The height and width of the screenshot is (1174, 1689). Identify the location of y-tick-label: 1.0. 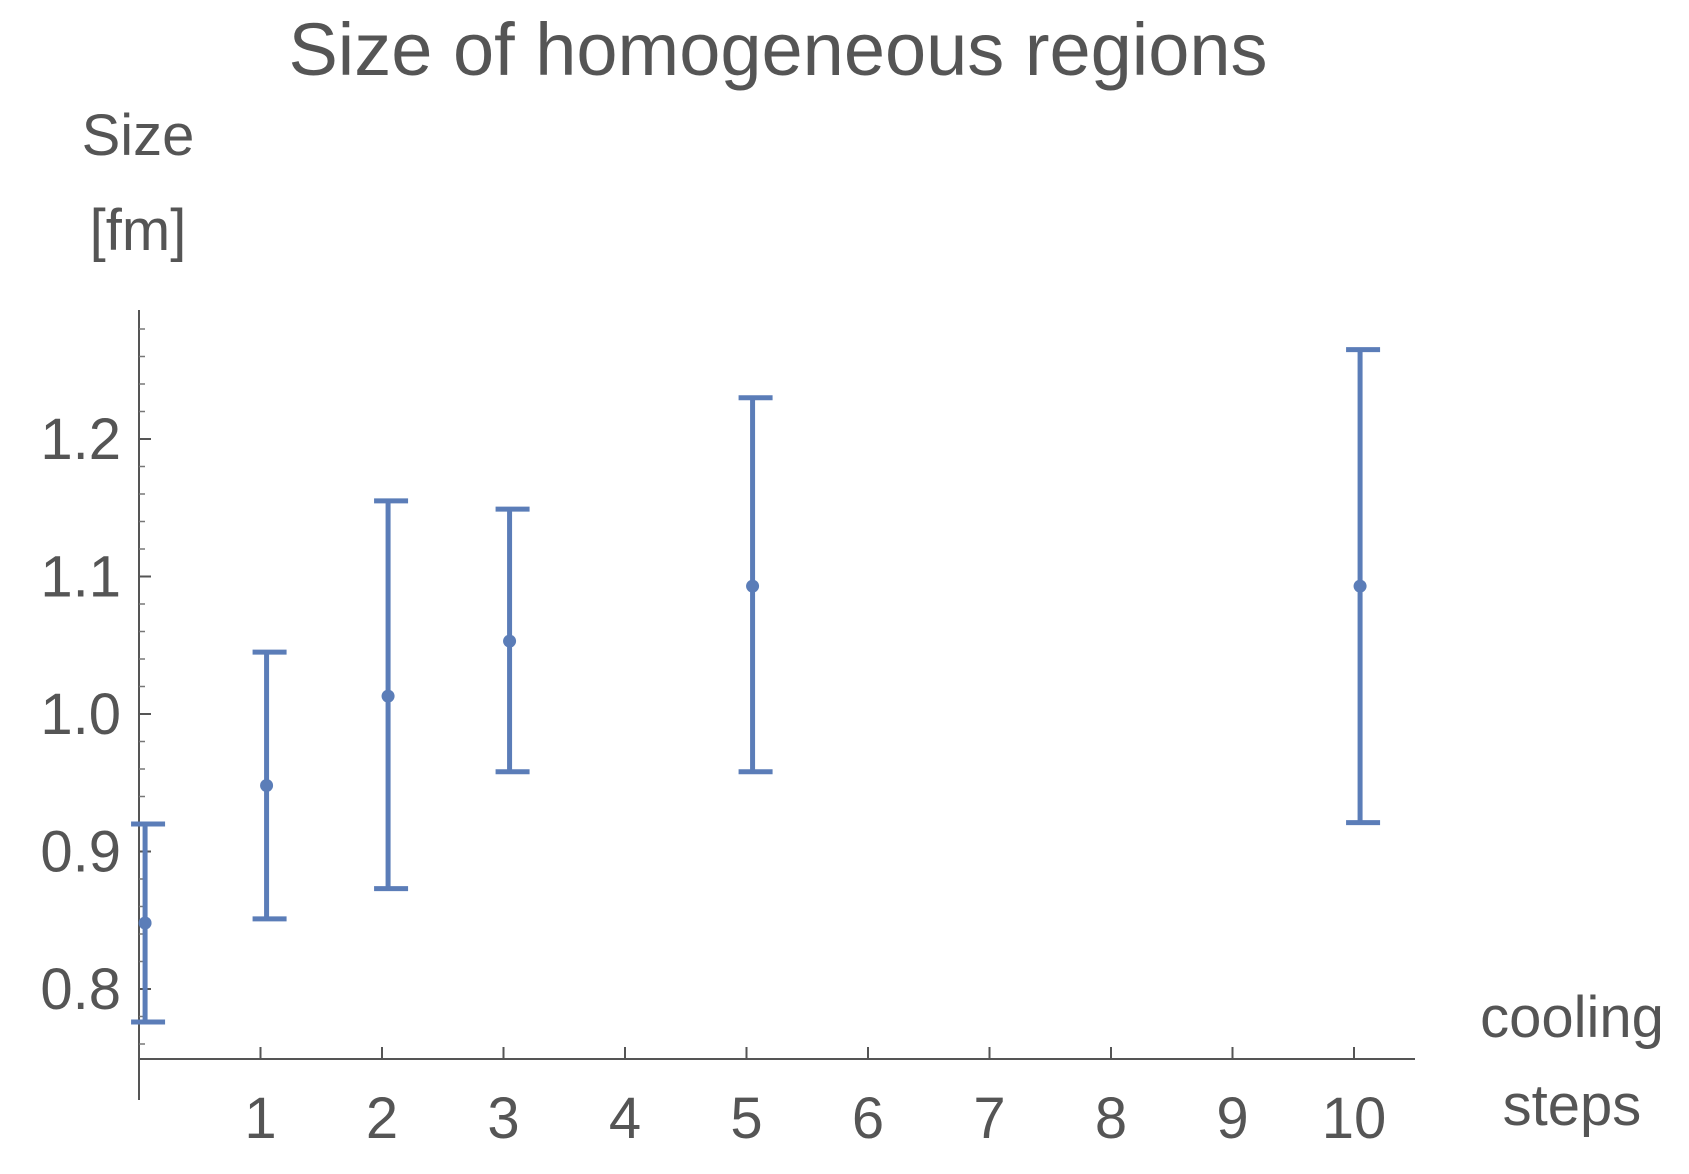
(80, 714).